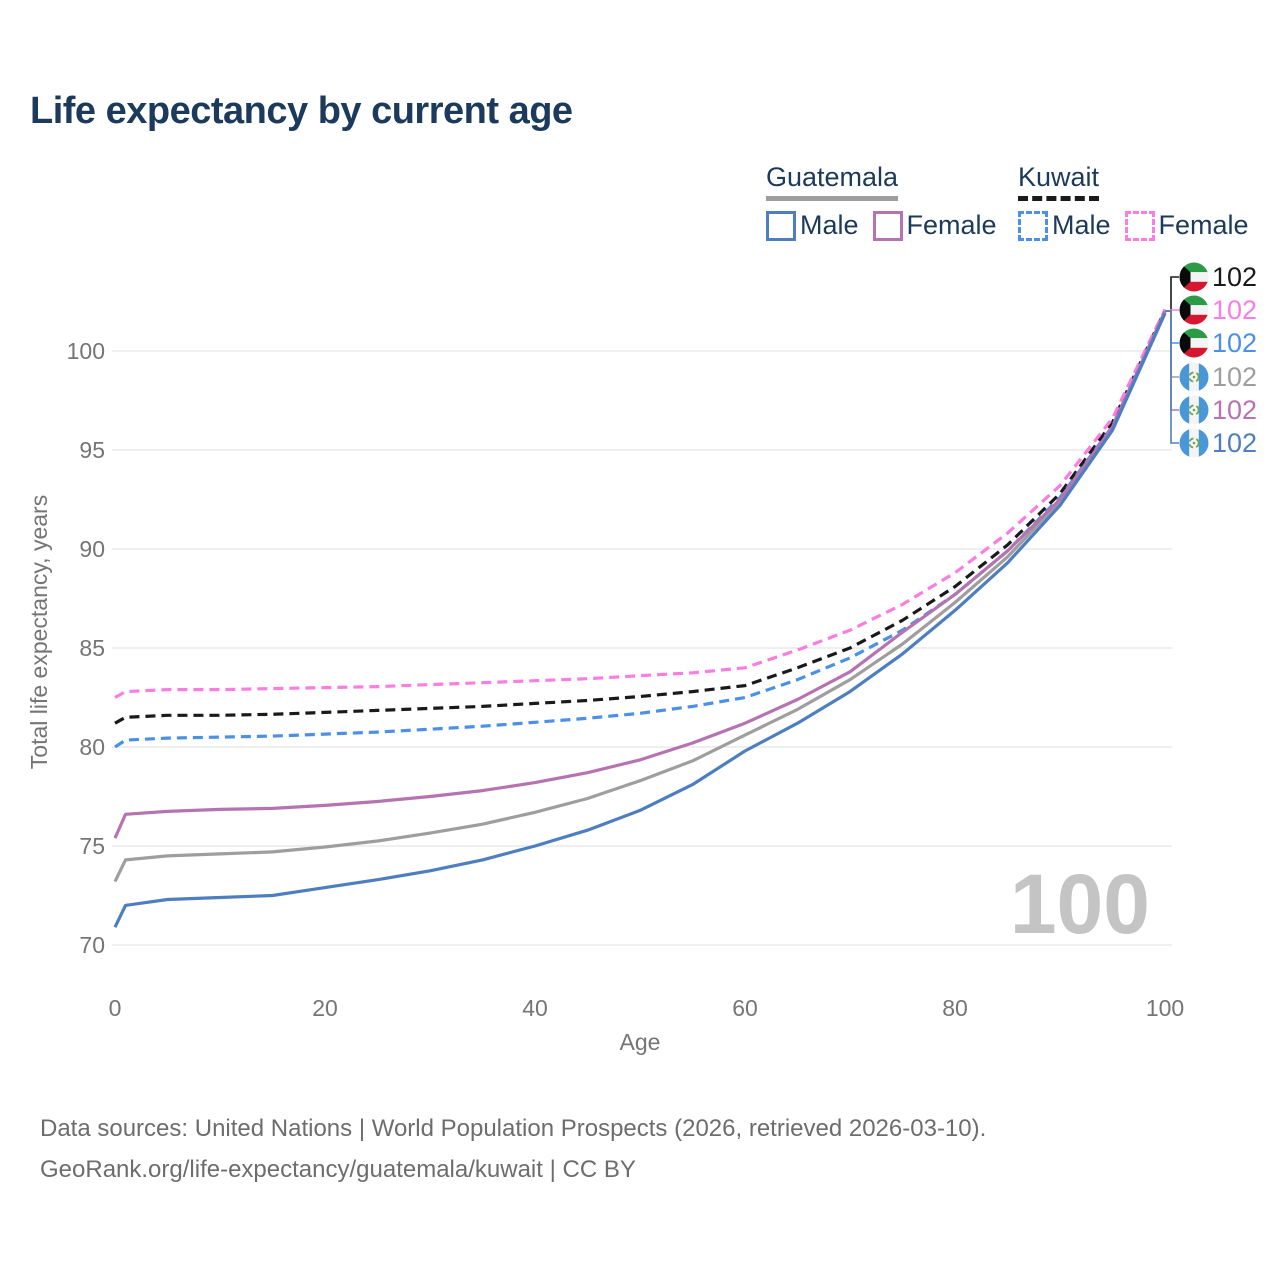 The width and height of the screenshot is (1280, 1280). Describe the element at coordinates (1079, 904) in the screenshot. I see `age-indicator: 100` at that location.